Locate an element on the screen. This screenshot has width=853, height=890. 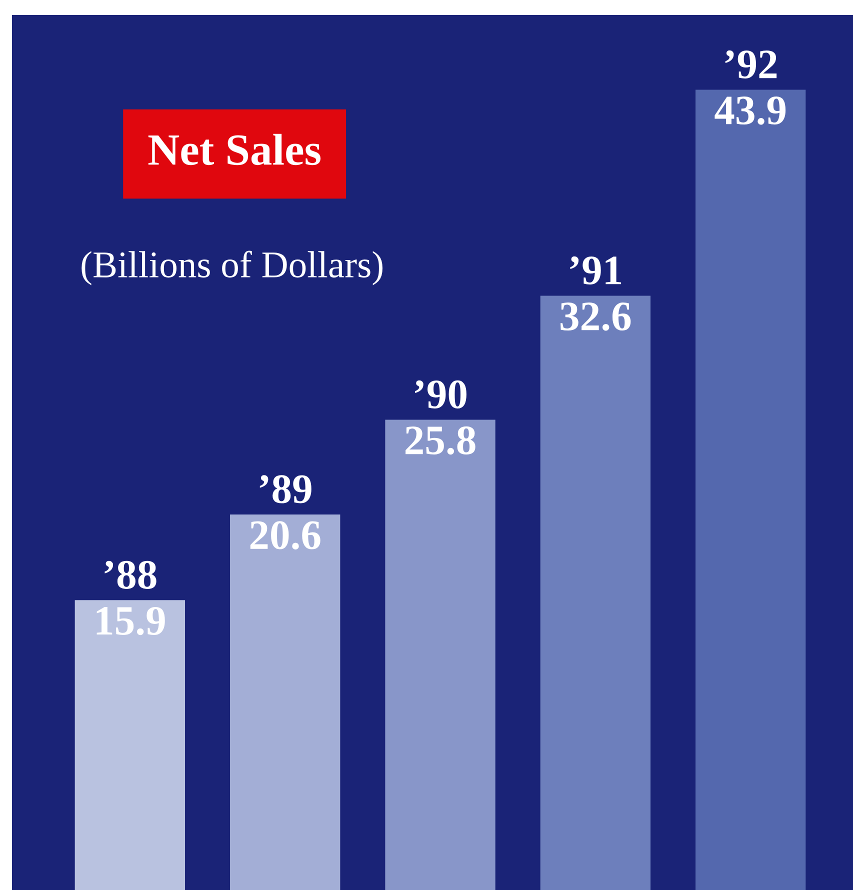
x-tick-label: ’91 is located at coordinates (596, 270).